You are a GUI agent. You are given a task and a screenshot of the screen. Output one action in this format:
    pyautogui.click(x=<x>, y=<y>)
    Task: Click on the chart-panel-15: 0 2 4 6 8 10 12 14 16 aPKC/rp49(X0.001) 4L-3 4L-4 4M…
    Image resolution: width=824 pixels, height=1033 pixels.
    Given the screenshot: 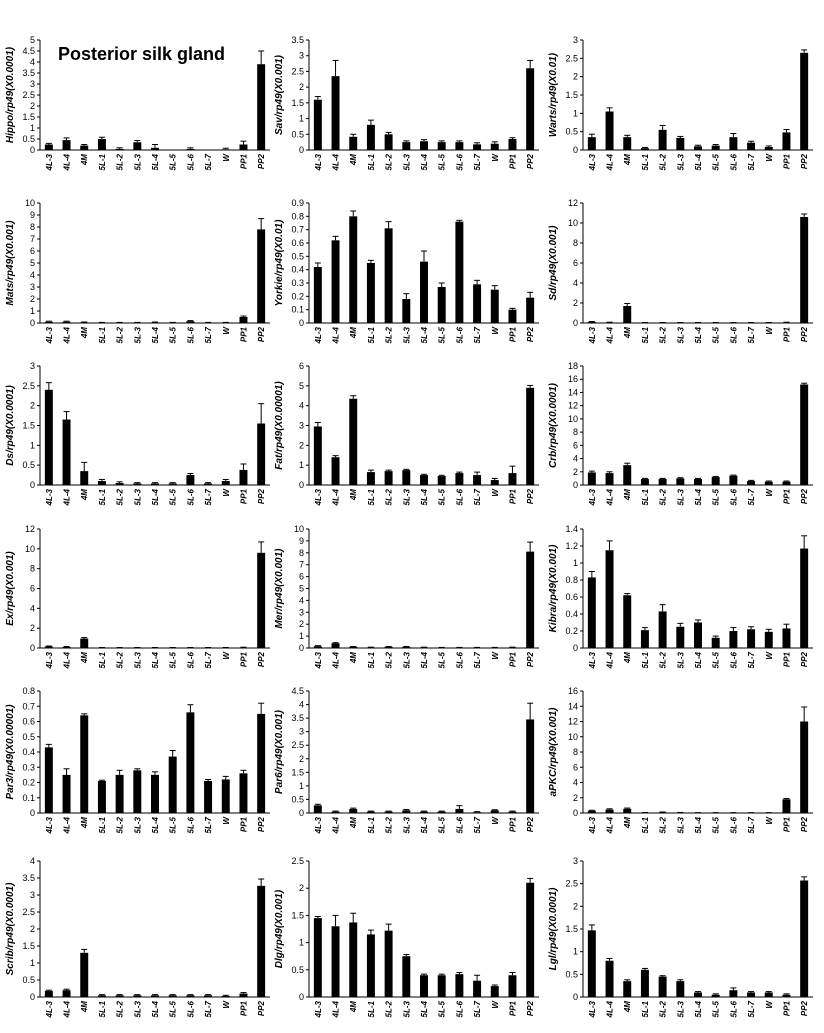 What is the action you would take?
    pyautogui.click(x=680, y=760)
    